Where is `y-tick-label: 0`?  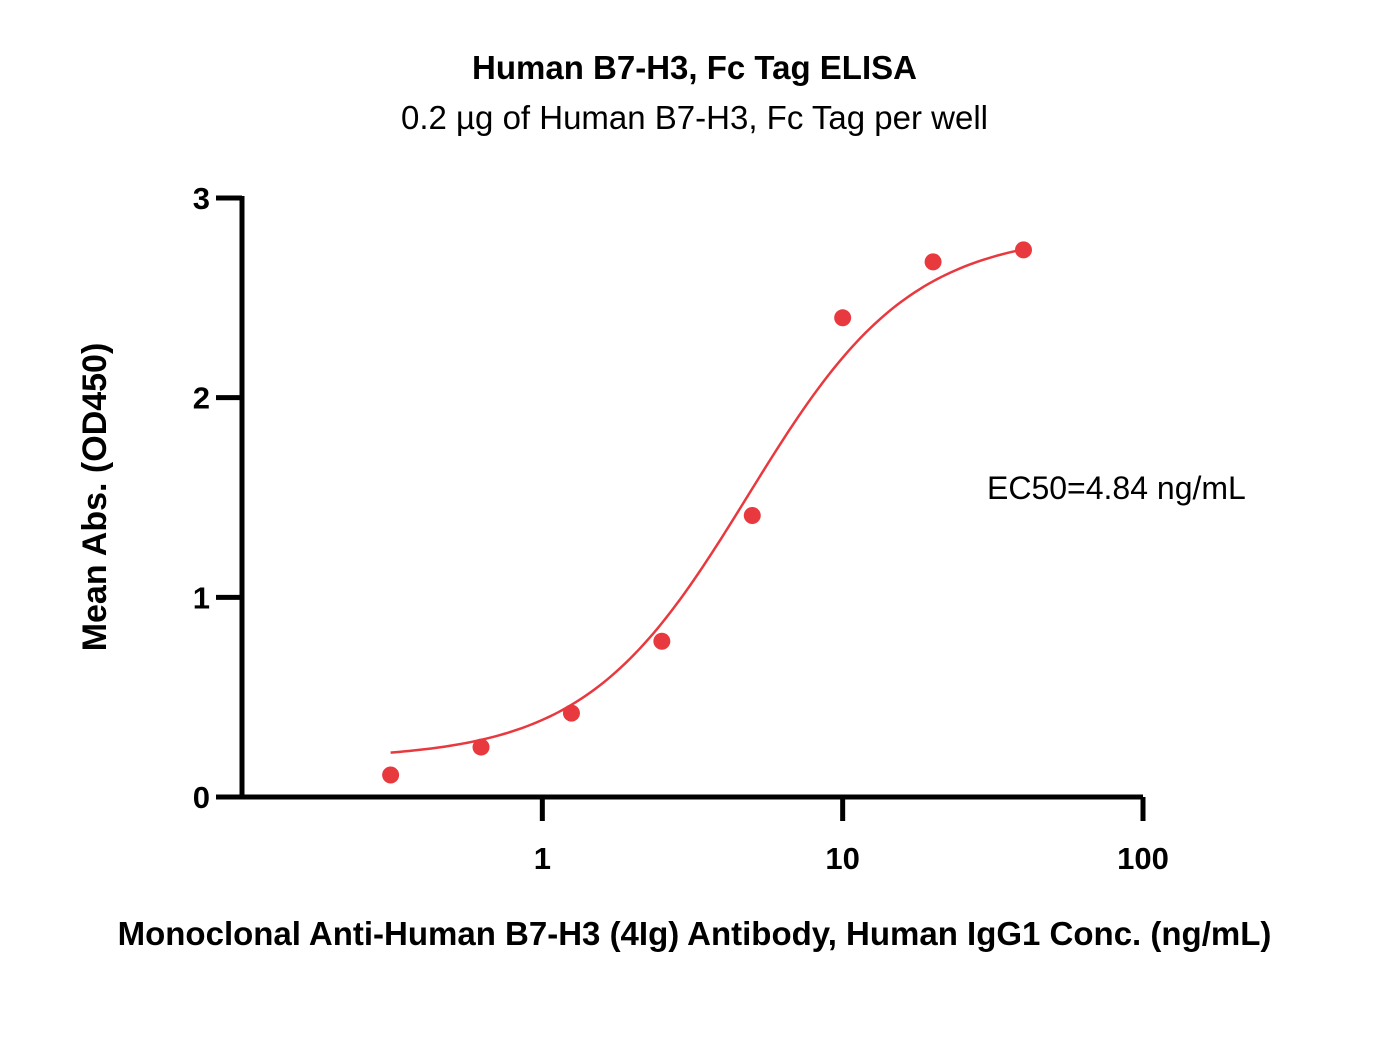 y-tick-label: 0 is located at coordinates (201, 797).